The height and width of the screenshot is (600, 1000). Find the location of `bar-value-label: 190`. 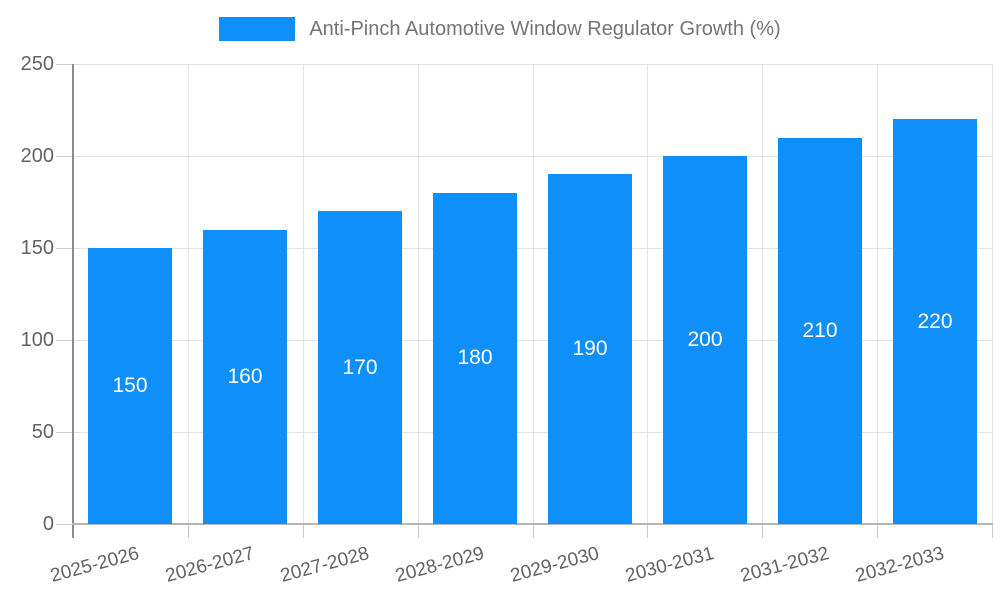

bar-value-label: 190 is located at coordinates (590, 348).